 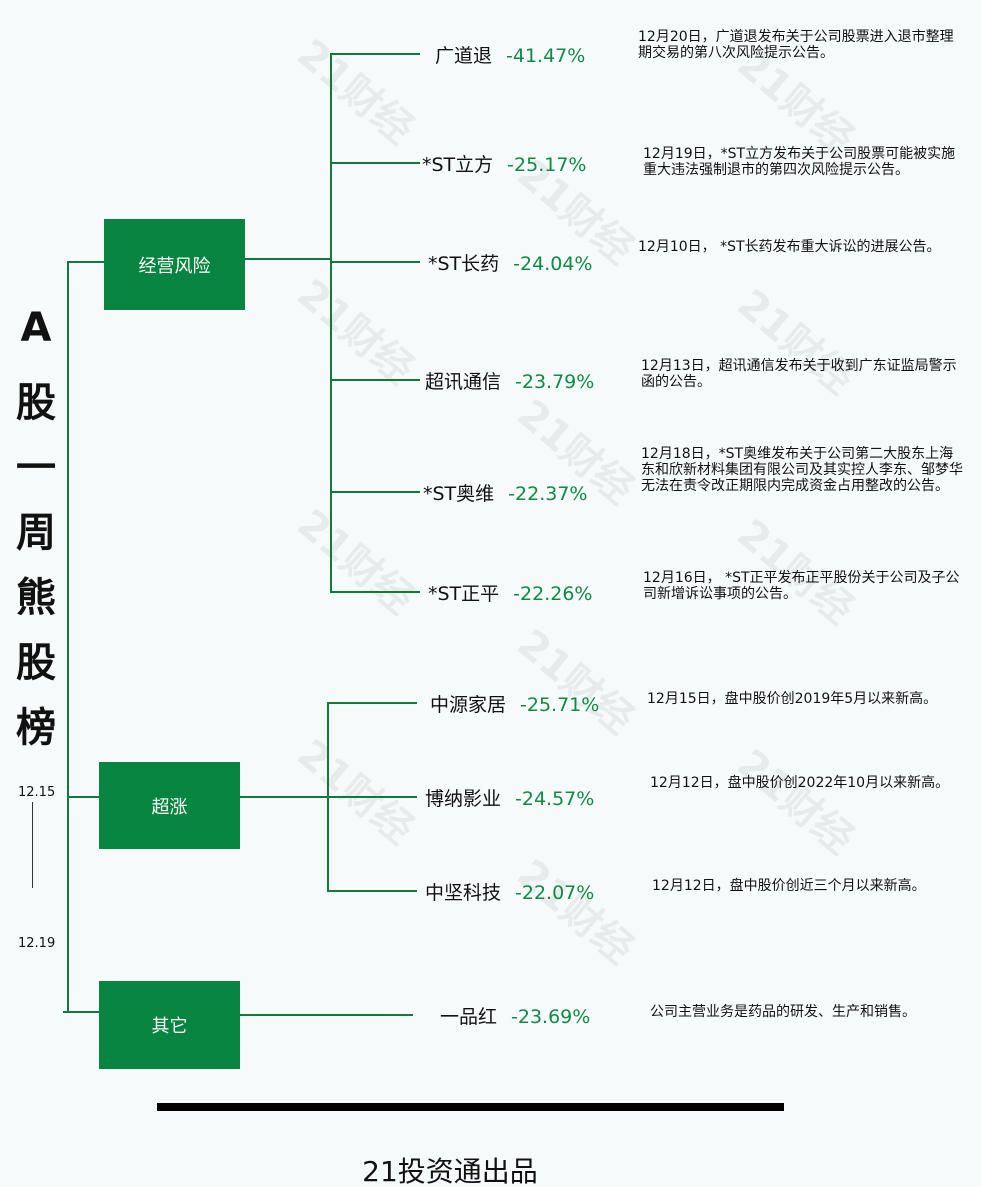 I want to click on stock-name: *ST奥维, so click(x=459, y=494).